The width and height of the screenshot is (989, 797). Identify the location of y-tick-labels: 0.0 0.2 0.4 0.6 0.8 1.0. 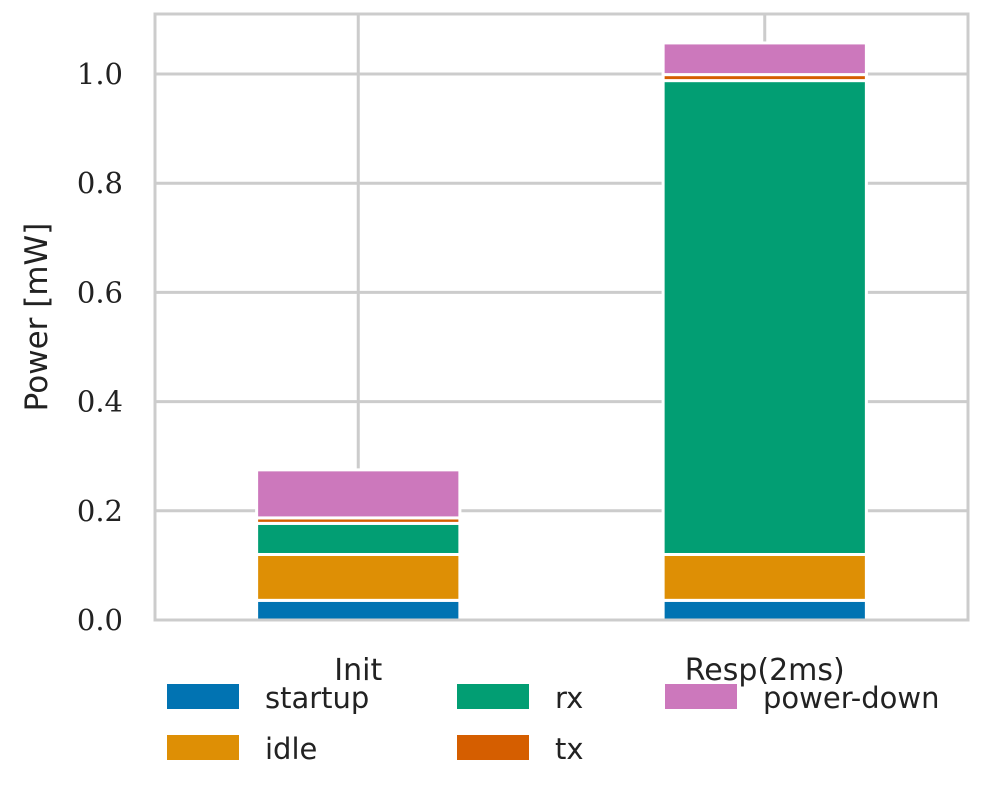
(100, 347).